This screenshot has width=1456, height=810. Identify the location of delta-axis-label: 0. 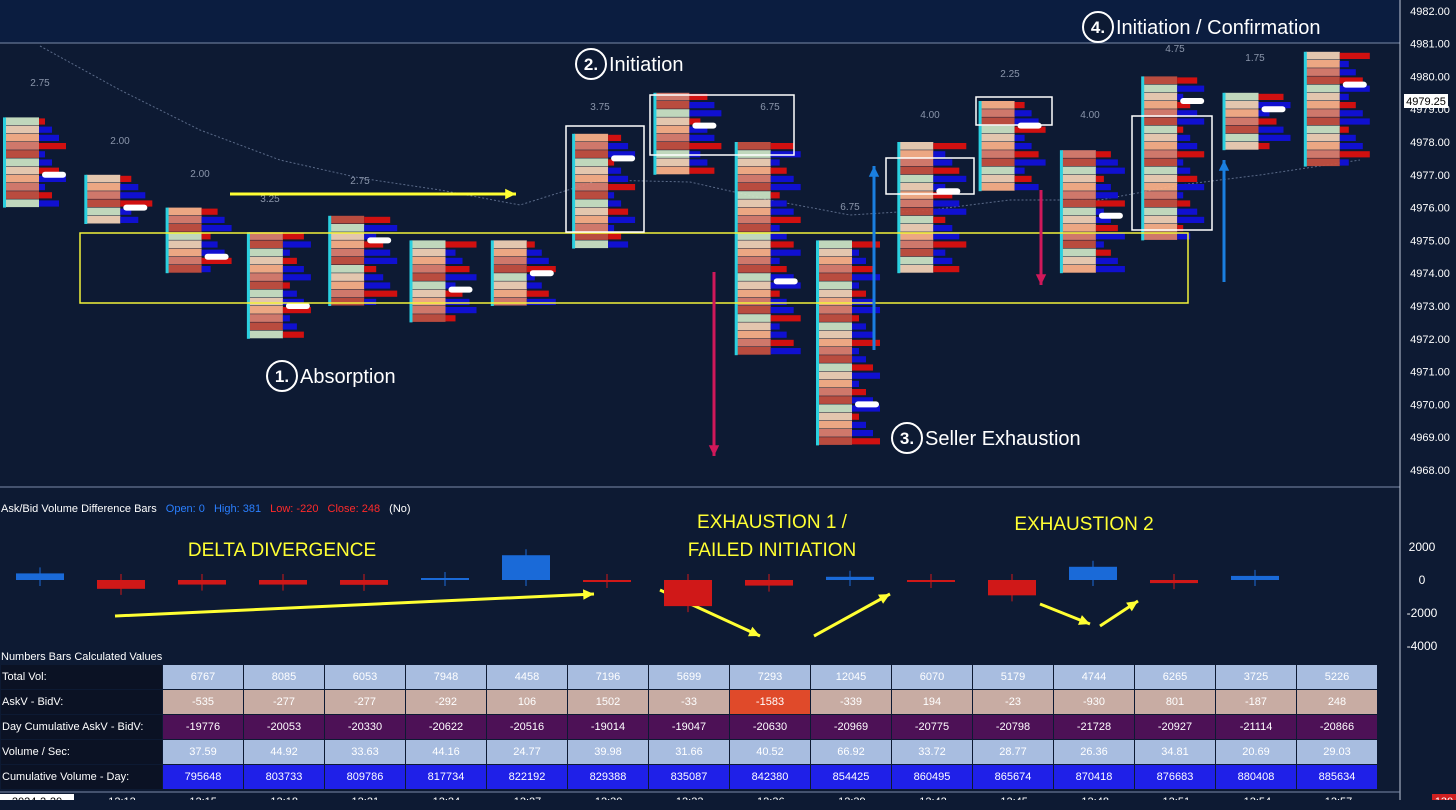
(1422, 580).